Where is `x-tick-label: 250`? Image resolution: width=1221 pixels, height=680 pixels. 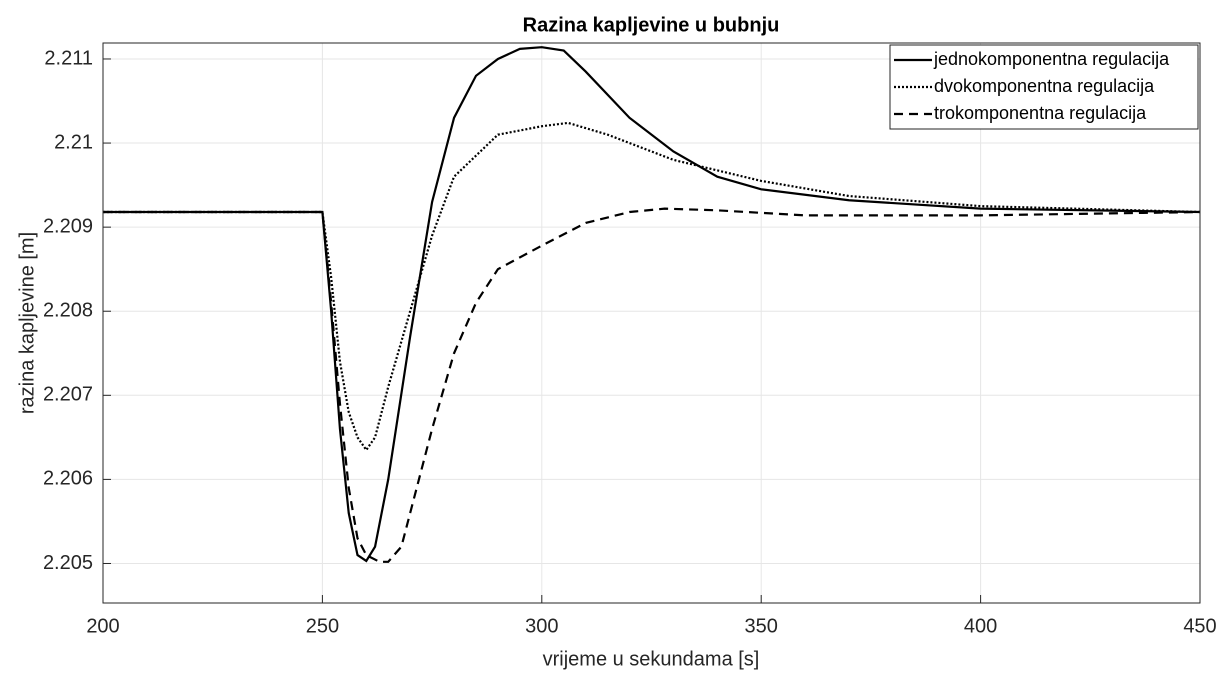
x-tick-label: 250 is located at coordinates (322, 626).